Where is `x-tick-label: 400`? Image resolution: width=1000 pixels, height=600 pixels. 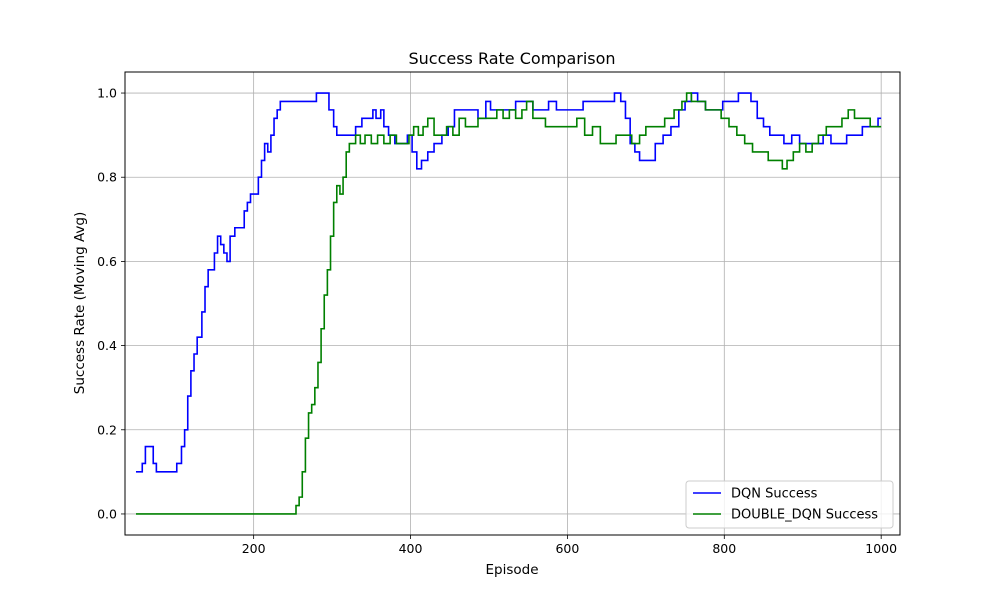
x-tick-label: 400 is located at coordinates (411, 548).